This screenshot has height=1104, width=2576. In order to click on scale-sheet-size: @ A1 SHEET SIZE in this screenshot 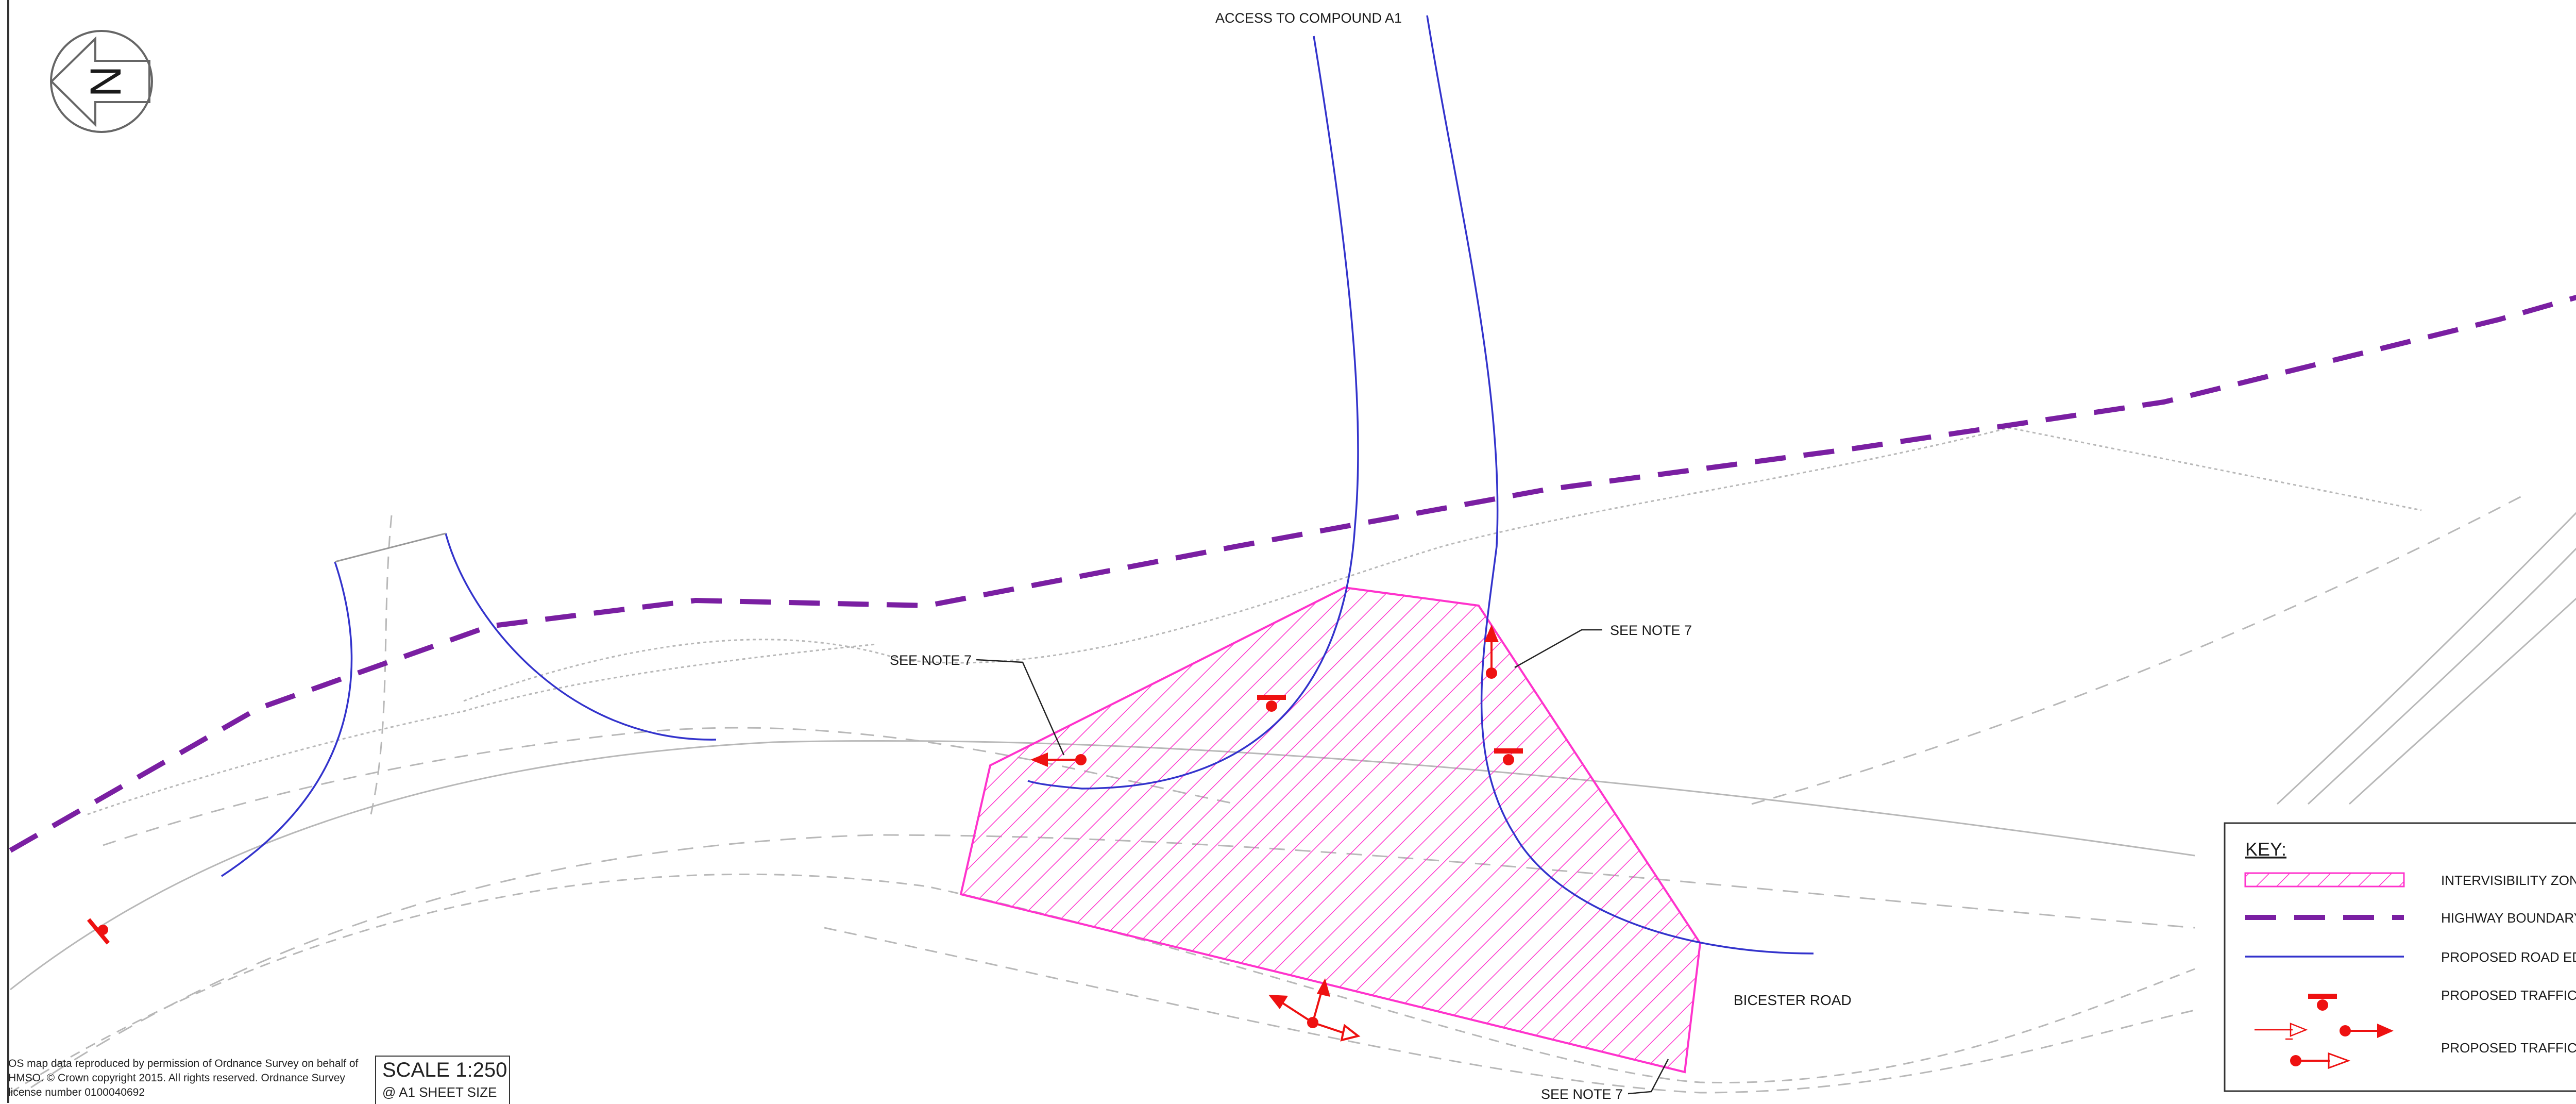, I will do `click(440, 1092)`.